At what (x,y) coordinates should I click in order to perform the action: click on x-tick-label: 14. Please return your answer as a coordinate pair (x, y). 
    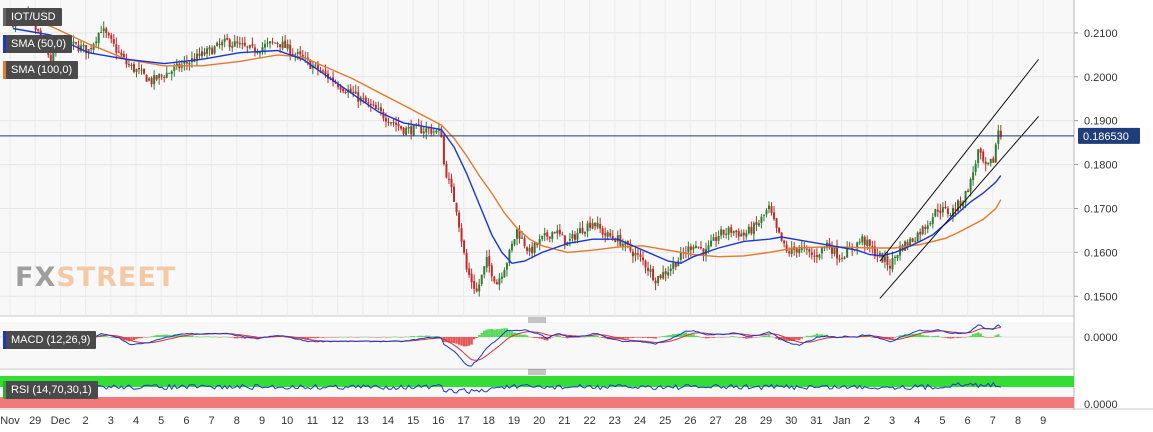
    Looking at the image, I should click on (388, 421).